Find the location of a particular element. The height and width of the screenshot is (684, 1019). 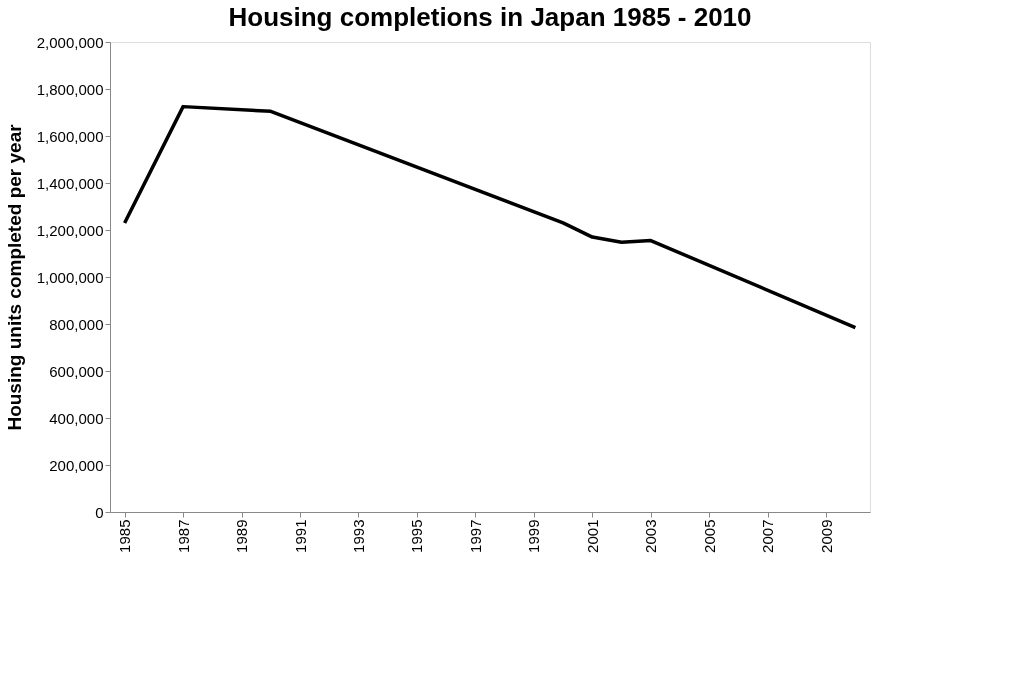

x-tick-label: 2009 is located at coordinates (826, 536).